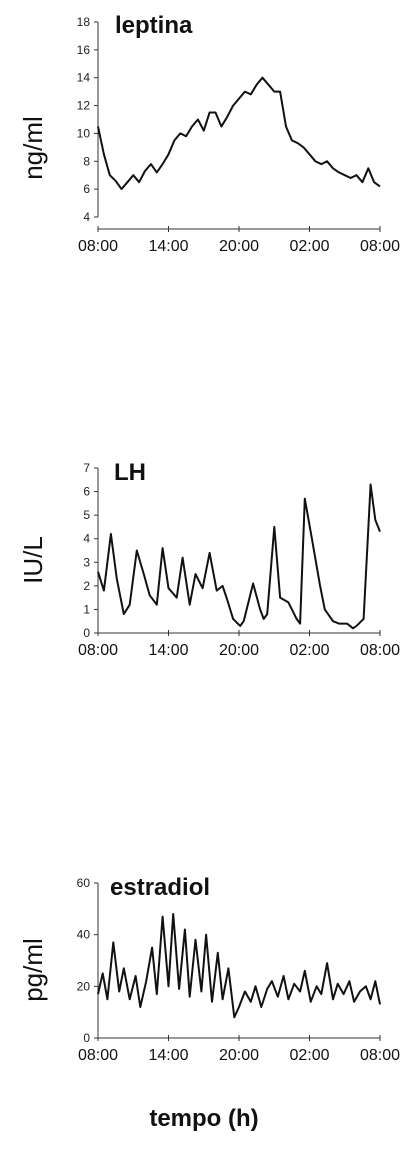 This screenshot has height=1152, width=408. What do you see at coordinates (239, 556) in the screenshot?
I see `lh-series-line` at bounding box center [239, 556].